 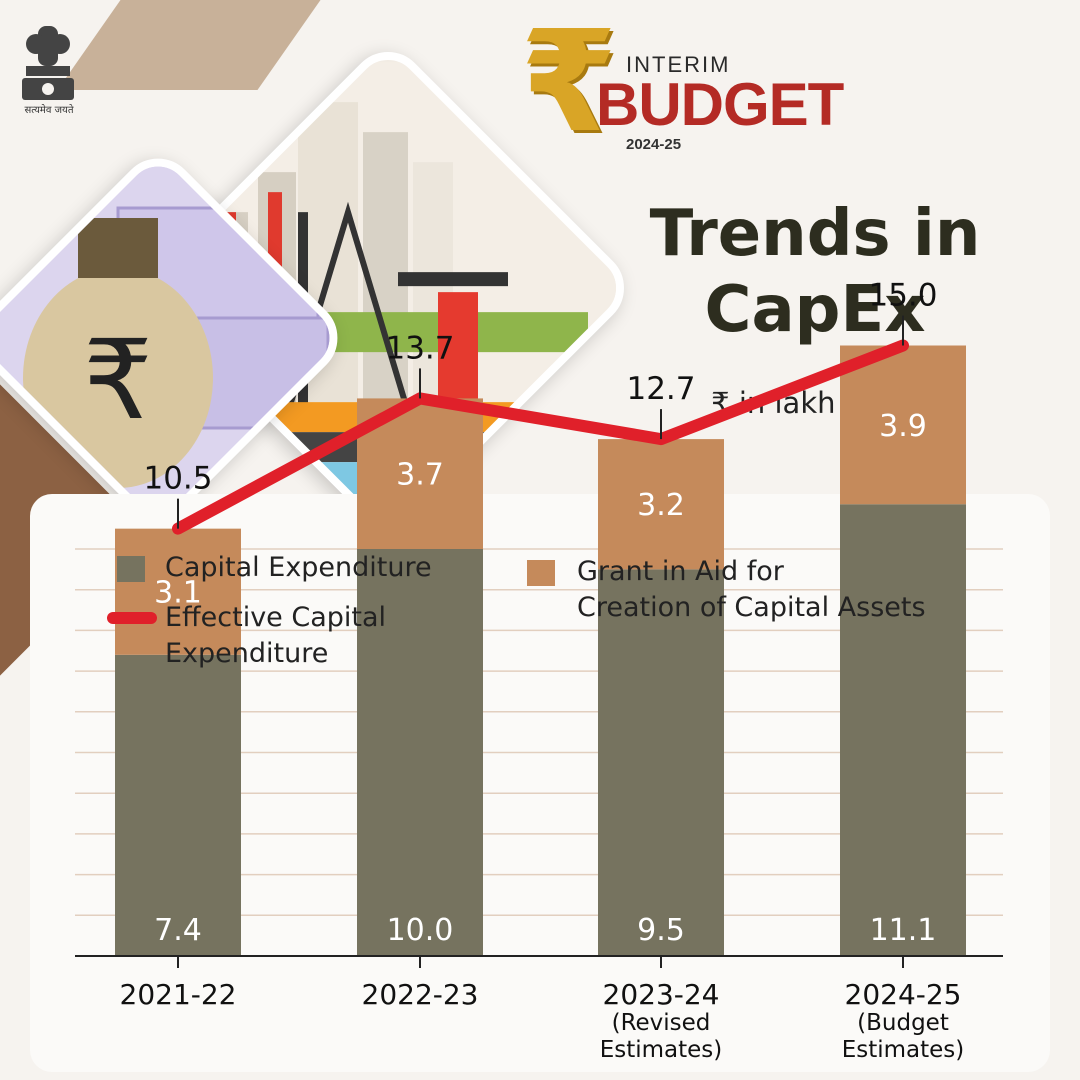 What do you see at coordinates (903, 1023) in the screenshot?
I see `x-tick-note: (Budget` at bounding box center [903, 1023].